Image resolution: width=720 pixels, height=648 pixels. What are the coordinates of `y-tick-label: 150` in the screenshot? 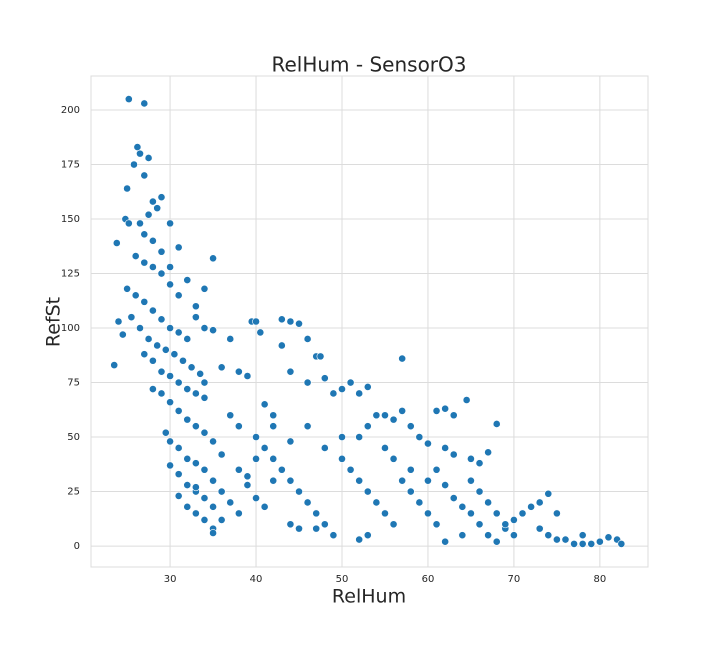 It's located at (70, 219).